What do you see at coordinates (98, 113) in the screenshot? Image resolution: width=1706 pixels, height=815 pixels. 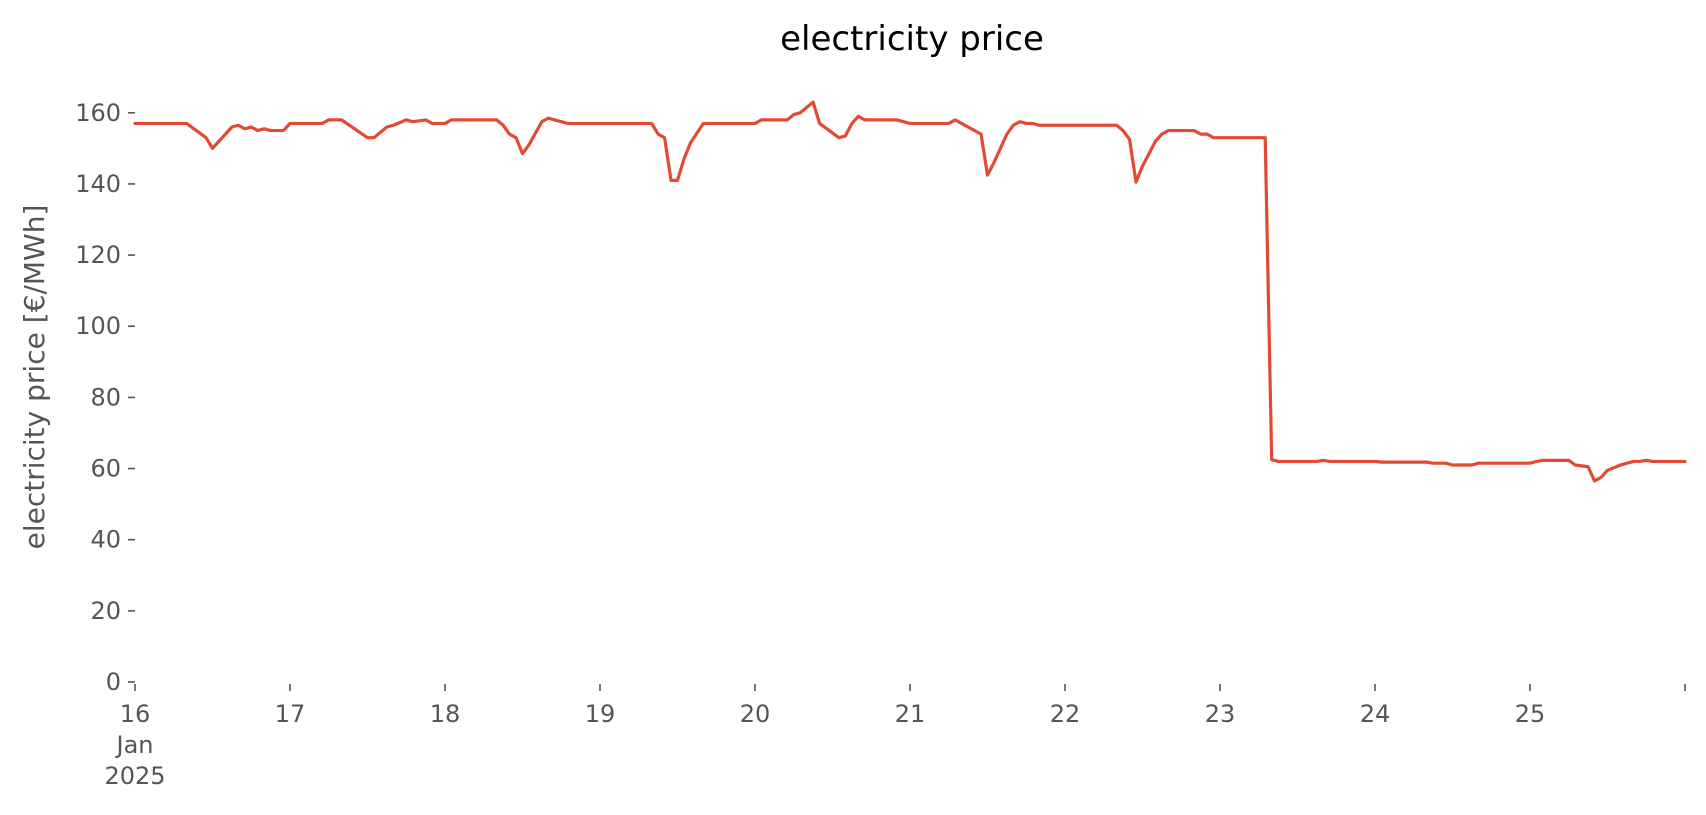 I see `y-tick-label: 160` at bounding box center [98, 113].